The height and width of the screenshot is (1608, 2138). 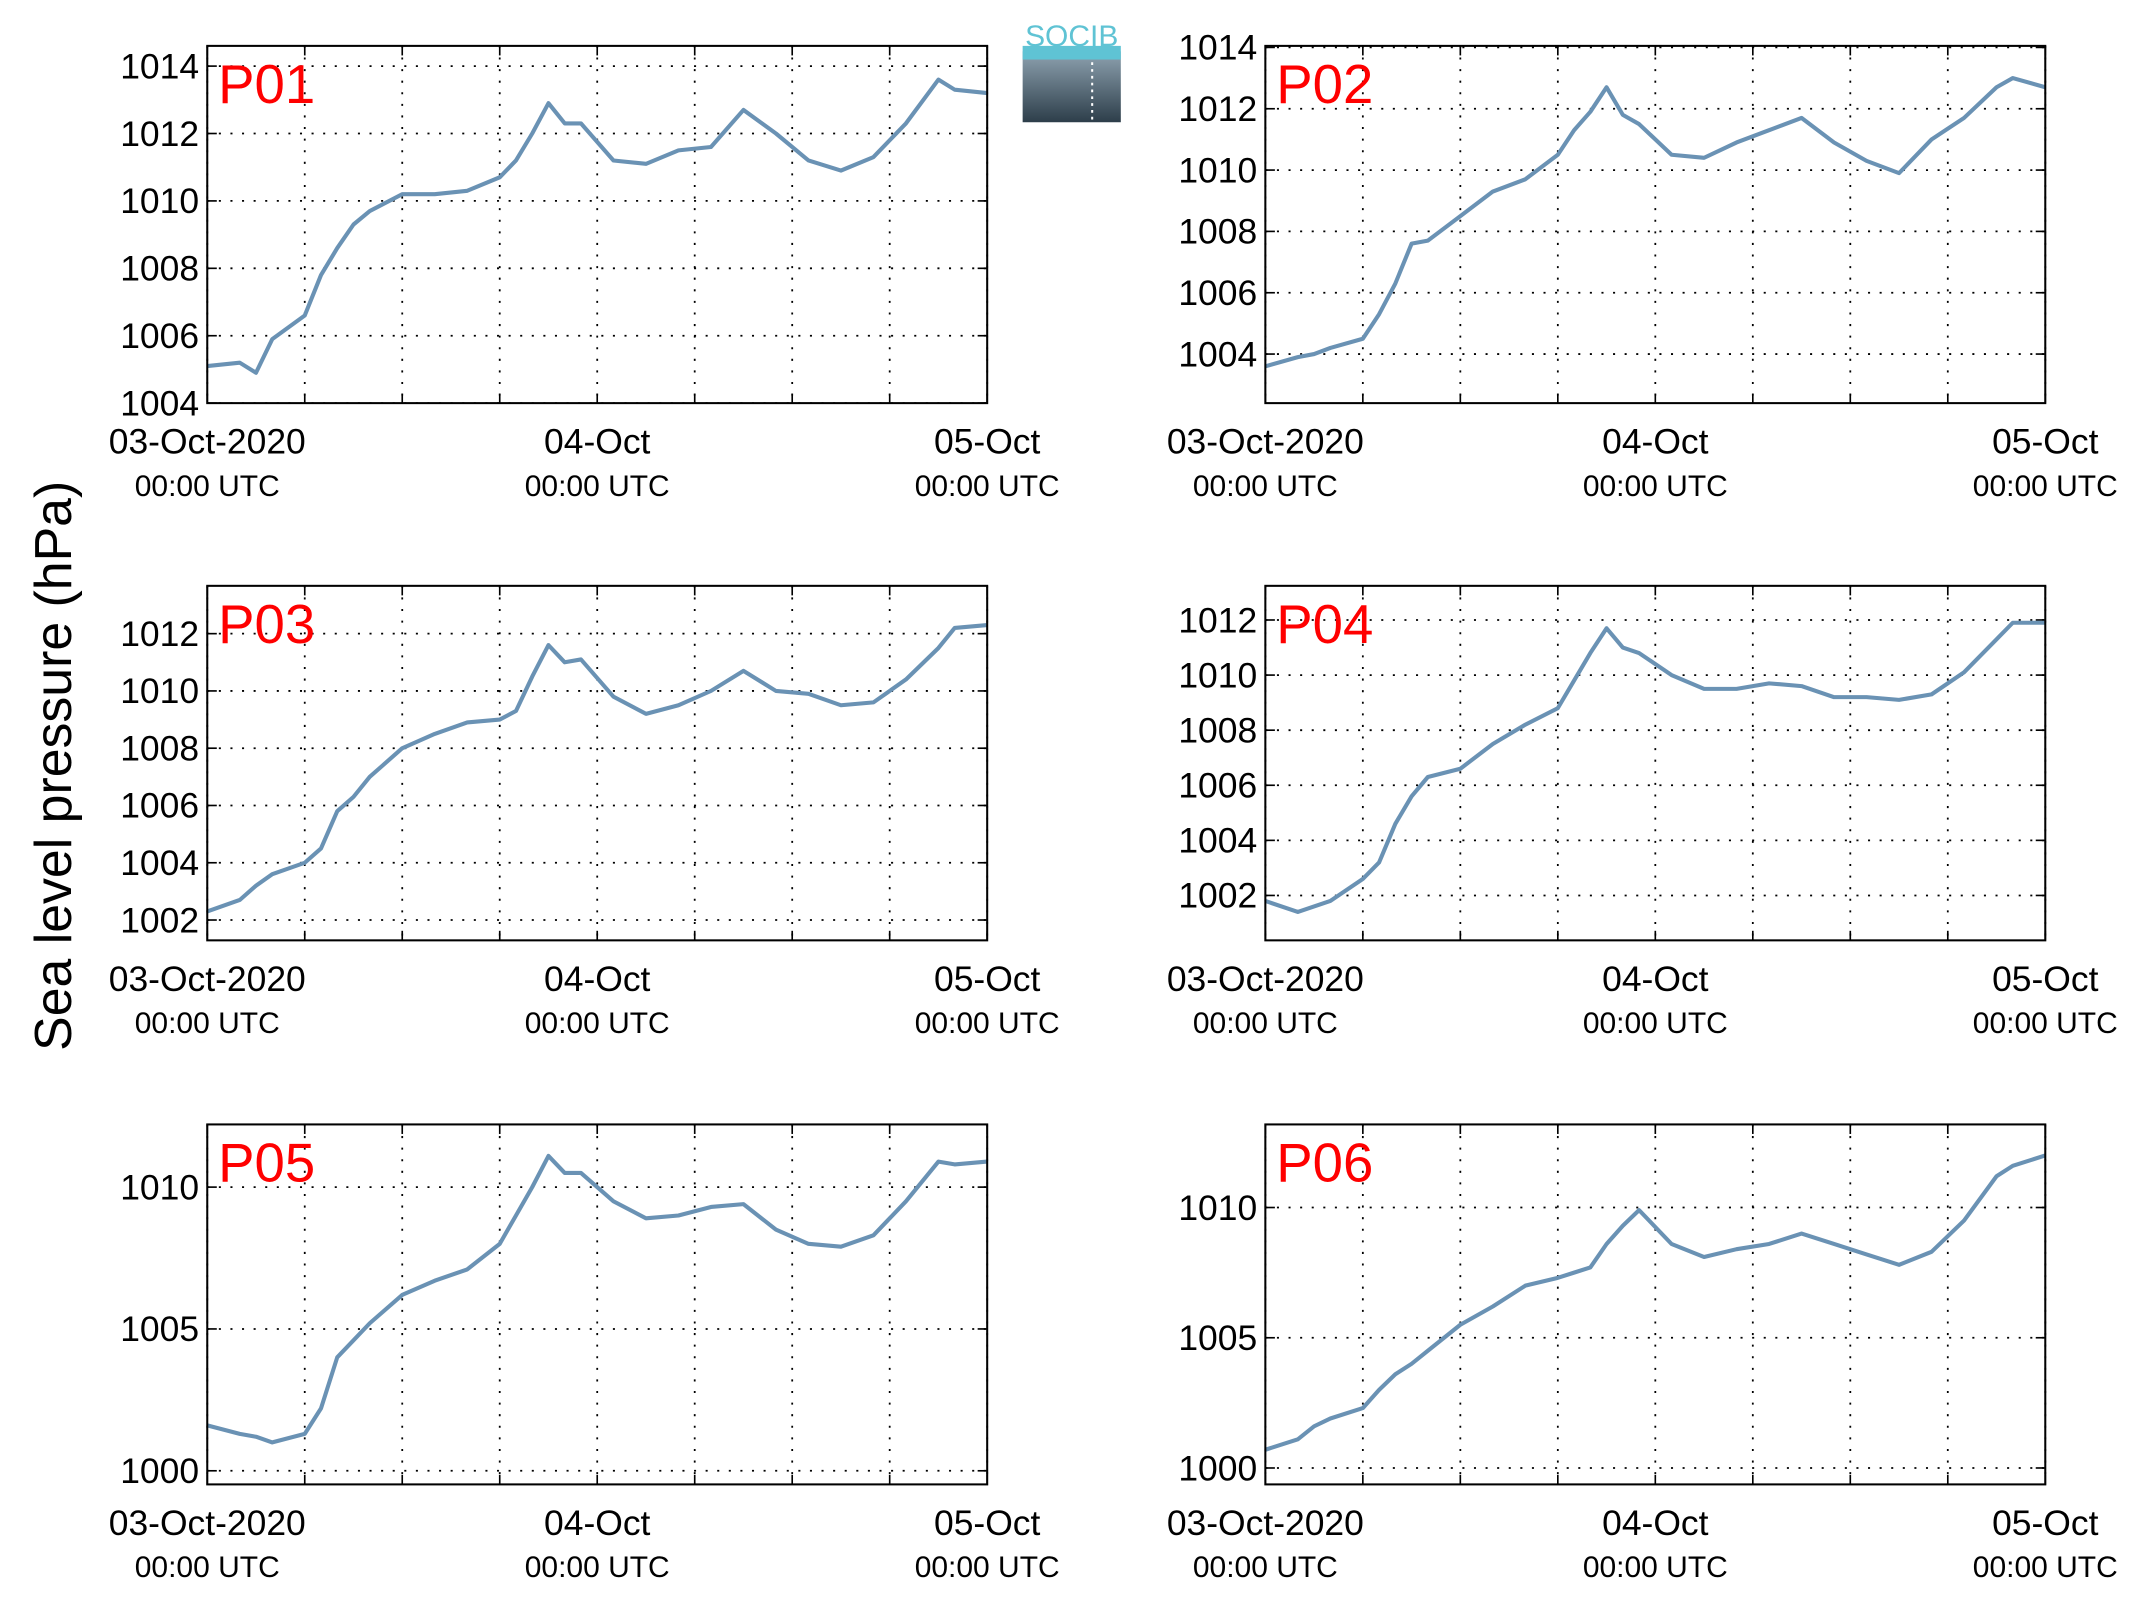 What do you see at coordinates (1071, 87) in the screenshot?
I see `logo-block` at bounding box center [1071, 87].